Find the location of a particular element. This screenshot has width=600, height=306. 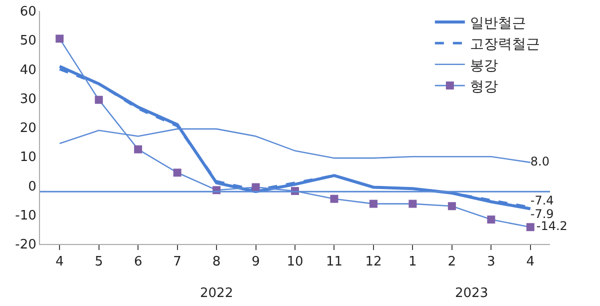

legend-label: 형강 is located at coordinates (484, 87).